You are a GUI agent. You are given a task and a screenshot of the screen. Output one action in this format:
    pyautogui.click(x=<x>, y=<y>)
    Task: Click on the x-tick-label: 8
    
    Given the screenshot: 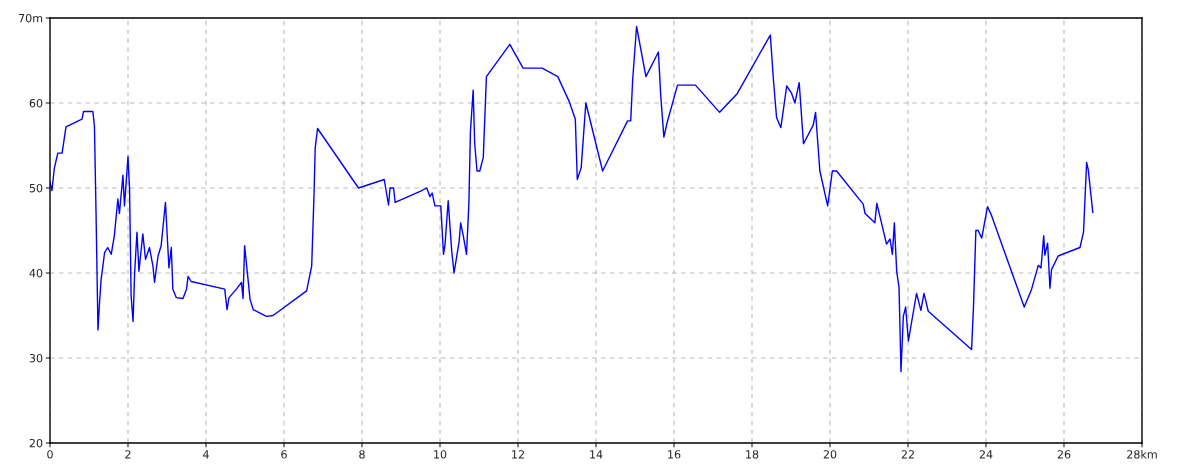 What is the action you would take?
    pyautogui.click(x=362, y=454)
    